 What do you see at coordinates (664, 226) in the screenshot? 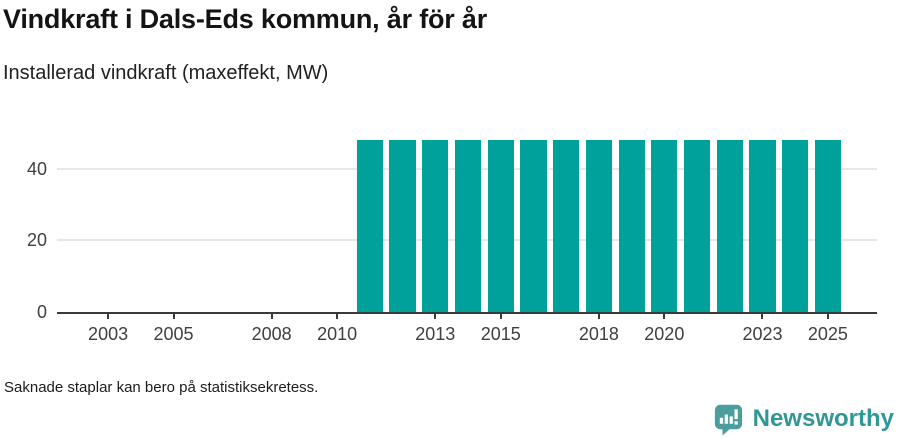
I see `bar-2020` at bounding box center [664, 226].